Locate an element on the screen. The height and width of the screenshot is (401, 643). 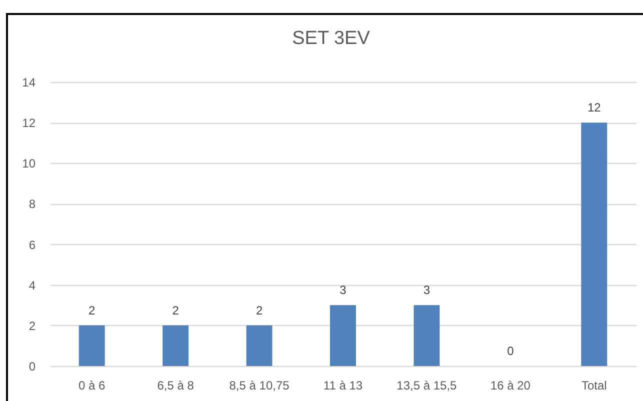
y-tick-label: 0 is located at coordinates (32, 367).